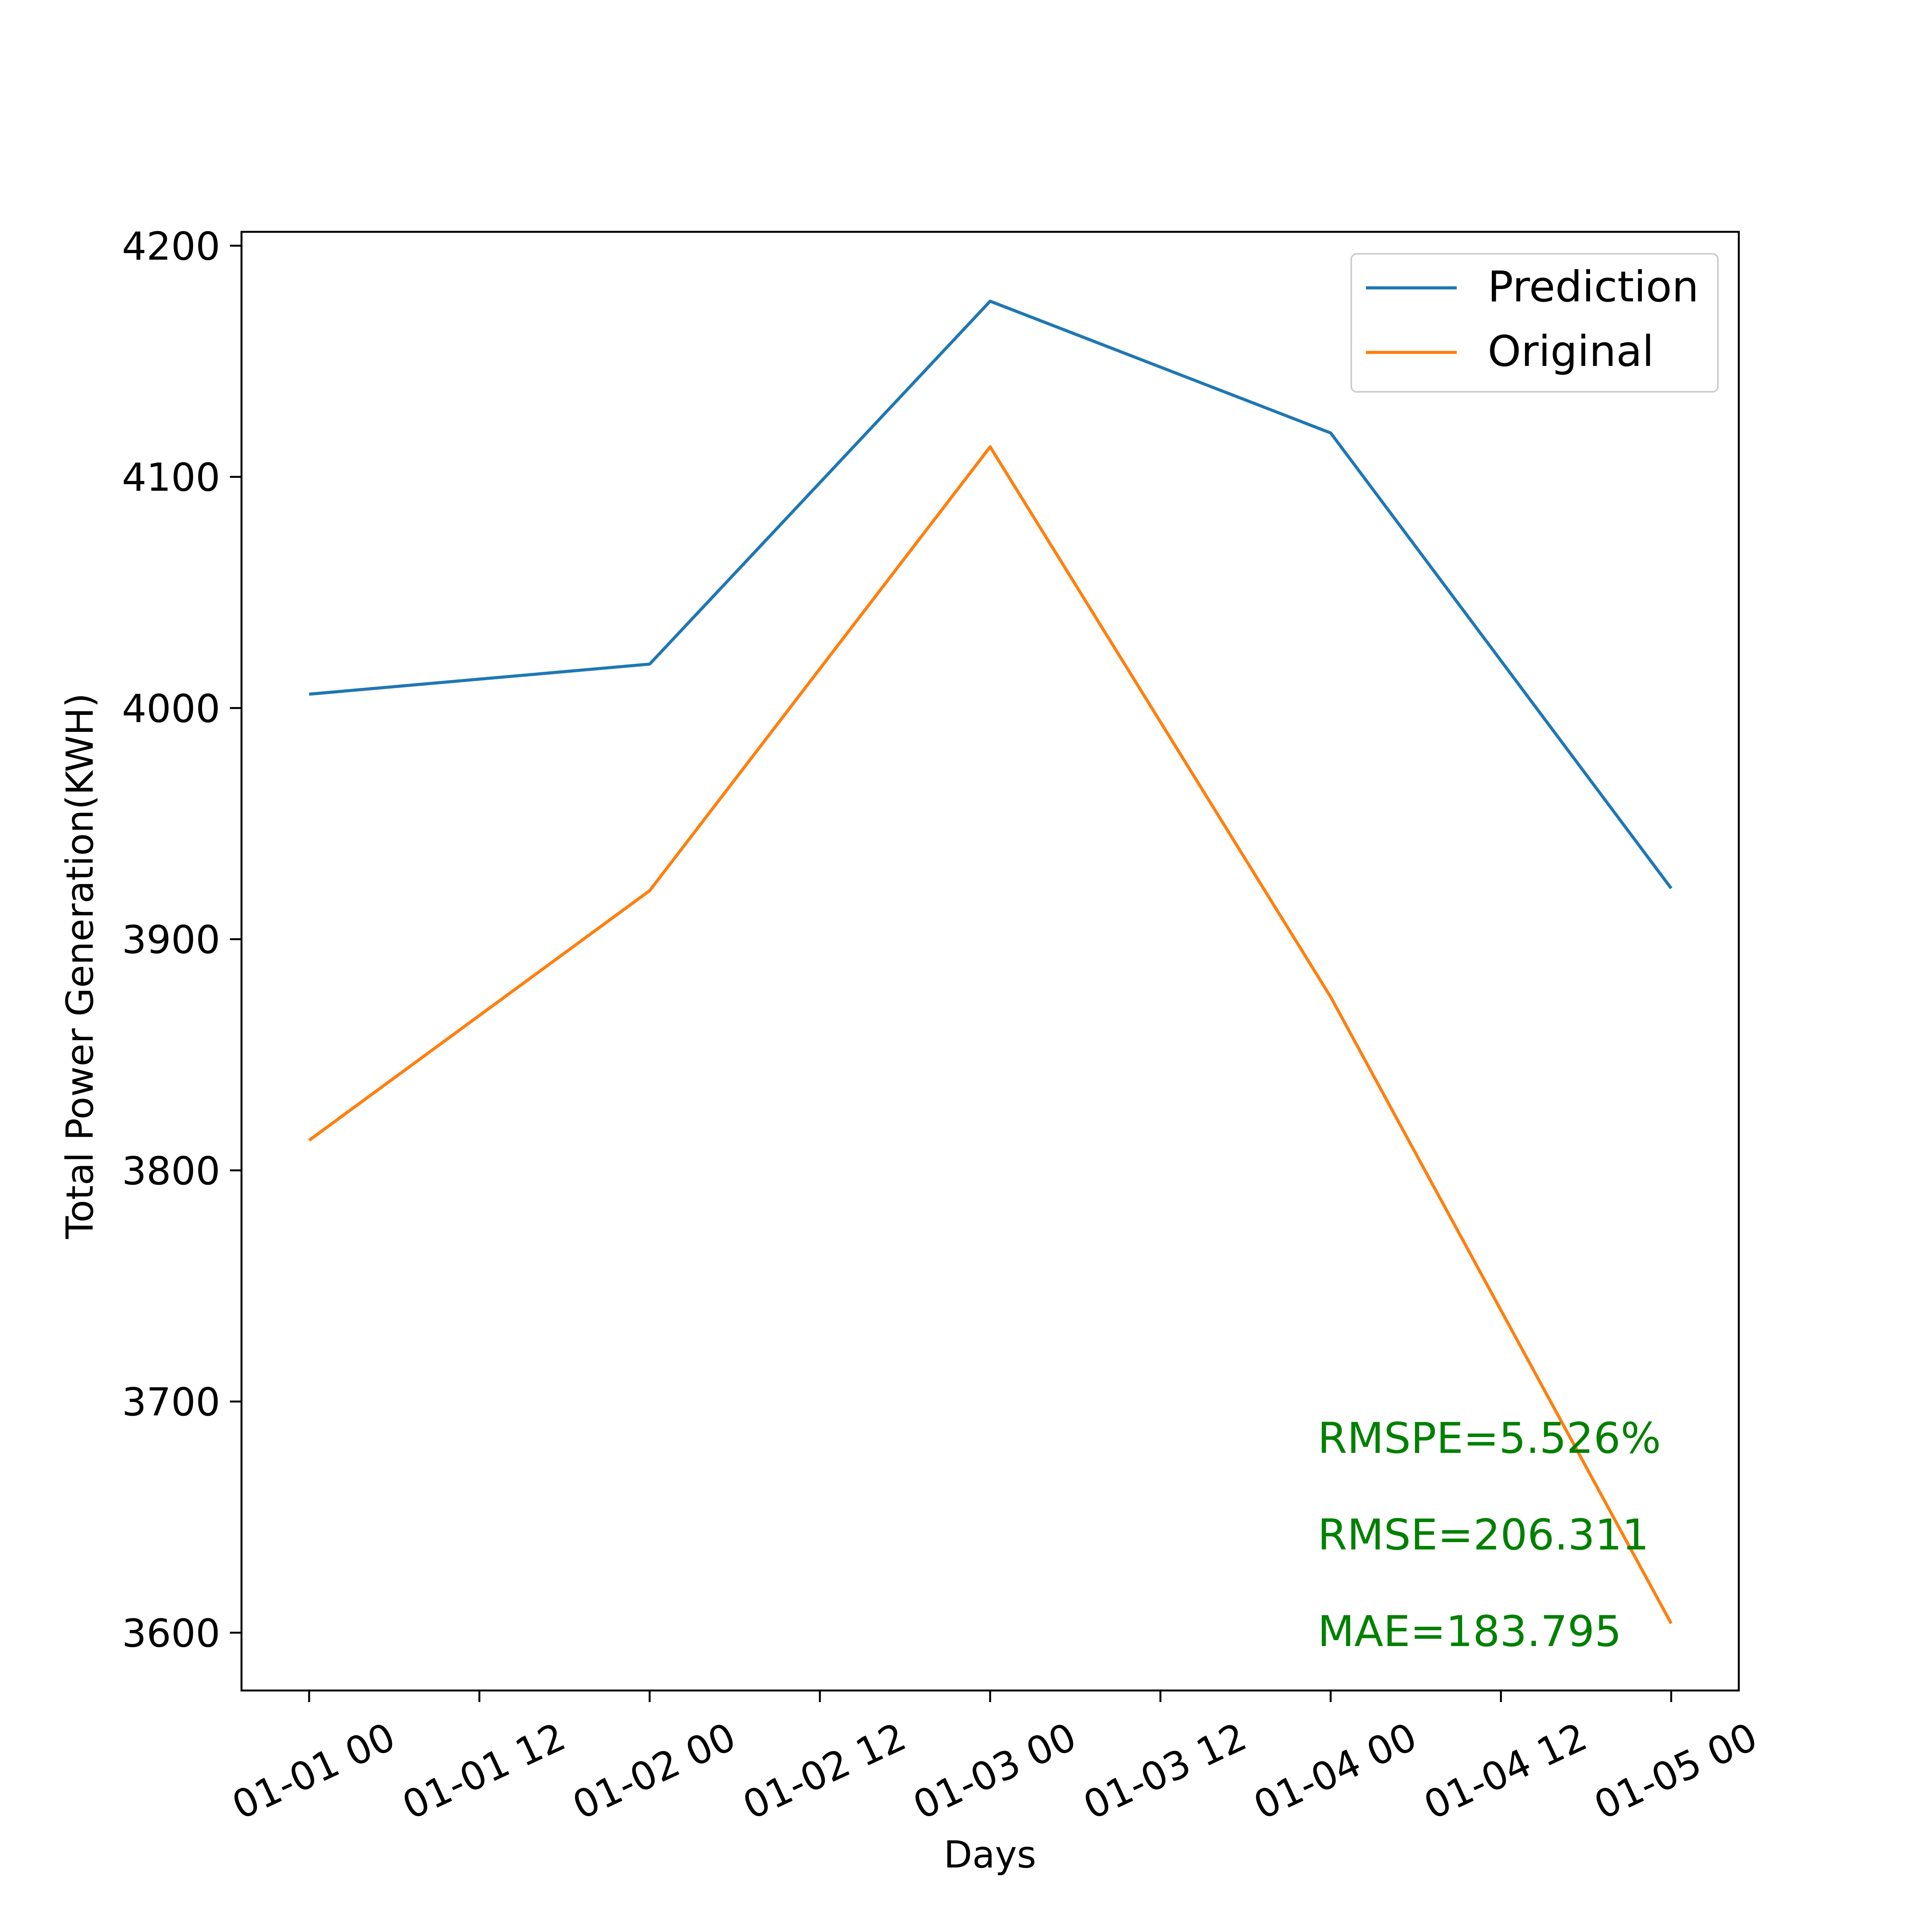 The image size is (1932, 1932). I want to click on y-tick-label: 4000, so click(171, 709).